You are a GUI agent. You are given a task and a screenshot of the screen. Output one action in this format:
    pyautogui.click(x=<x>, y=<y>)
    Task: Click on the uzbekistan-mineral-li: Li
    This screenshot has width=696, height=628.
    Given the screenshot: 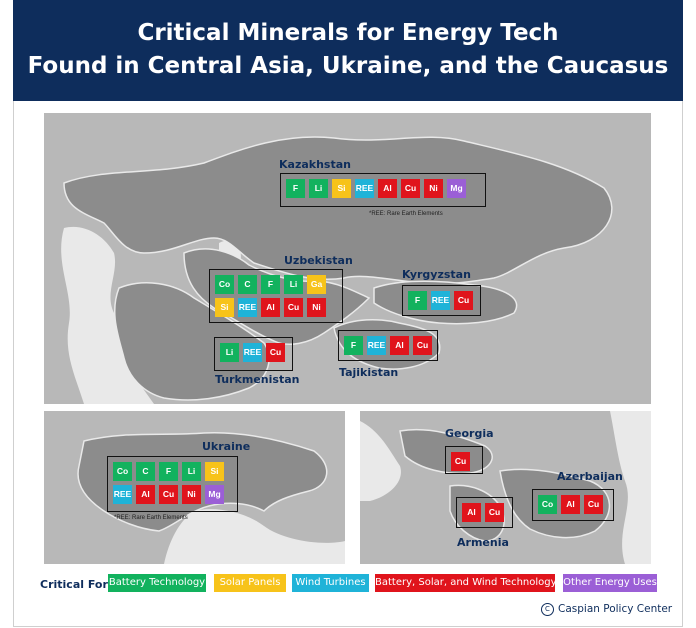 What is the action you would take?
    pyautogui.click(x=293, y=284)
    